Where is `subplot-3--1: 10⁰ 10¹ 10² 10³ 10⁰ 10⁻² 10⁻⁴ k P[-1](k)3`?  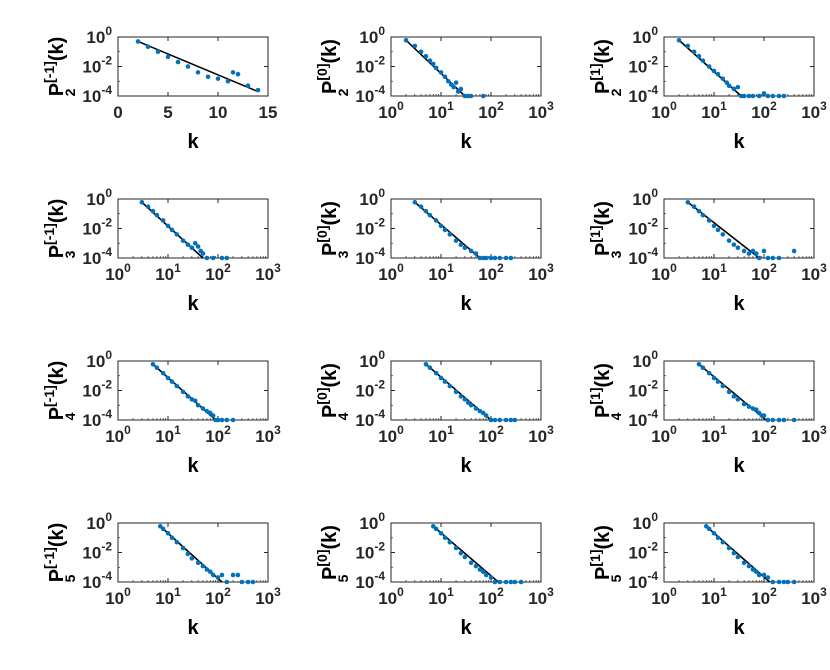
subplot-3--1: 10⁰ 10¹ 10² 10³ 10⁰ 10⁻² 10⁻⁴ k P[-1](k)3 is located at coordinates (161, 250).